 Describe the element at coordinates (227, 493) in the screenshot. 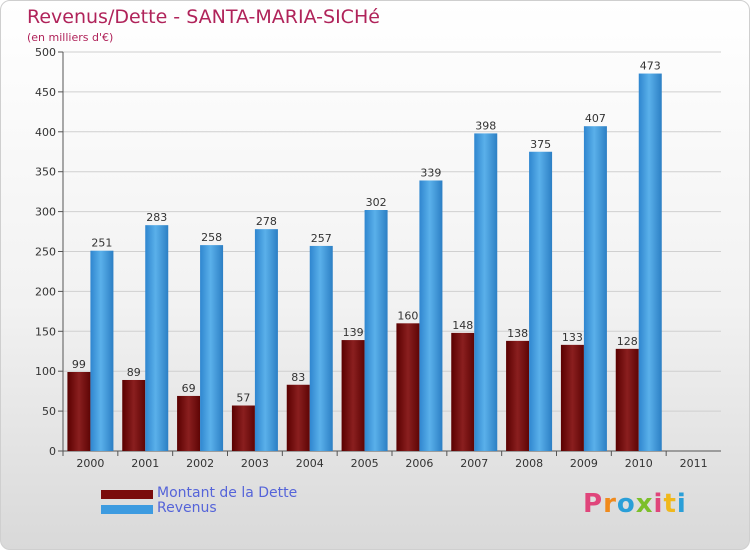

I see `legend-label-dette: Montant de la Dette` at that location.